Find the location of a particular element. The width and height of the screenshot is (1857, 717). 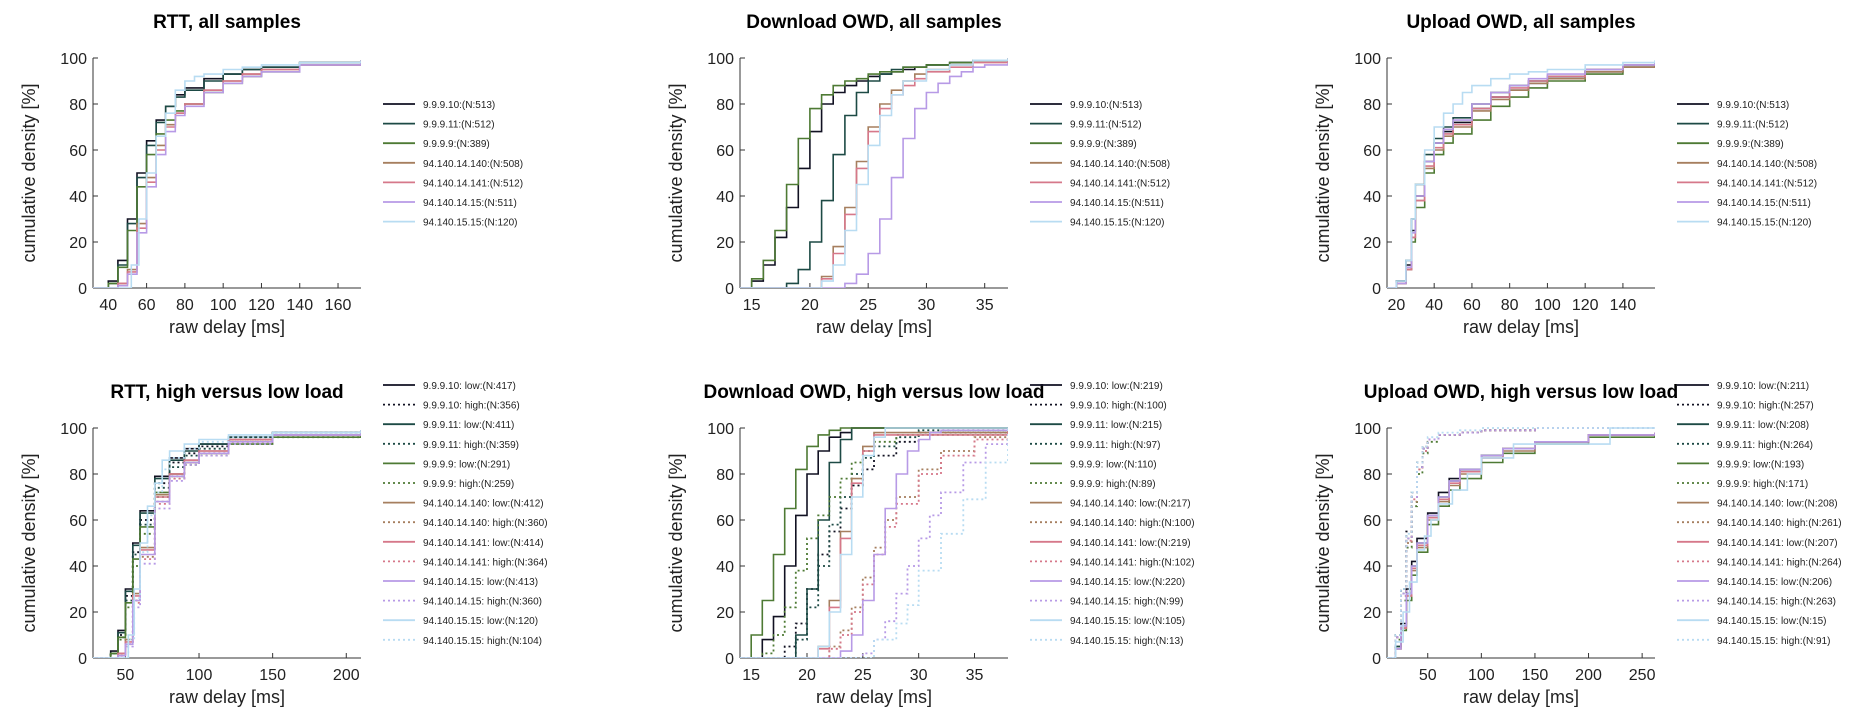

x-tick-label: 120 is located at coordinates (1585, 305).